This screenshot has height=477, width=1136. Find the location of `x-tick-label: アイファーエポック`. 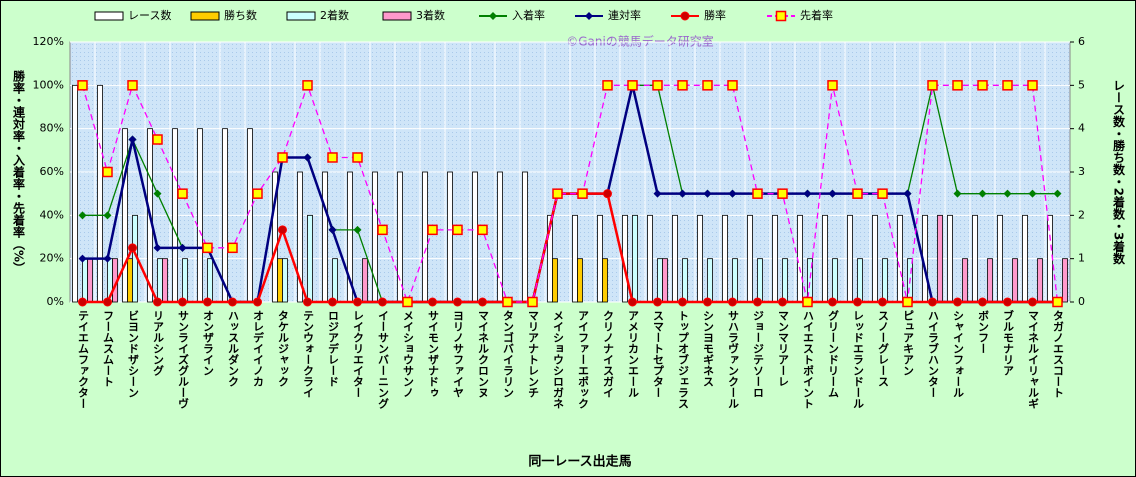

x-tick-label: アイファーエポック is located at coordinates (583, 359).